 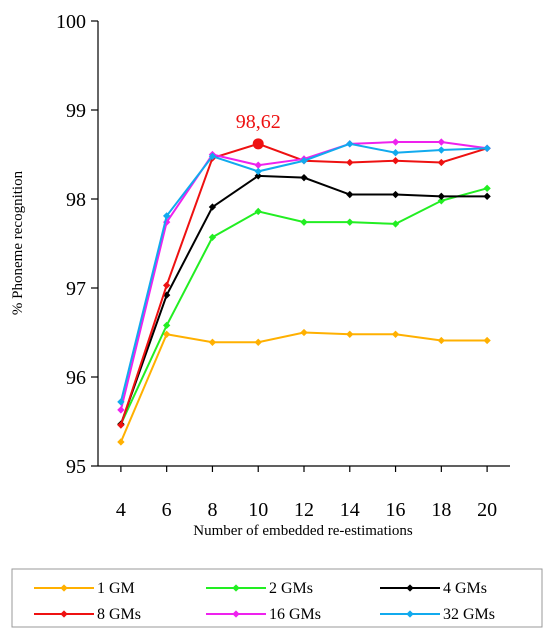 What do you see at coordinates (487, 510) in the screenshot?
I see `x-tick-label: 20` at bounding box center [487, 510].